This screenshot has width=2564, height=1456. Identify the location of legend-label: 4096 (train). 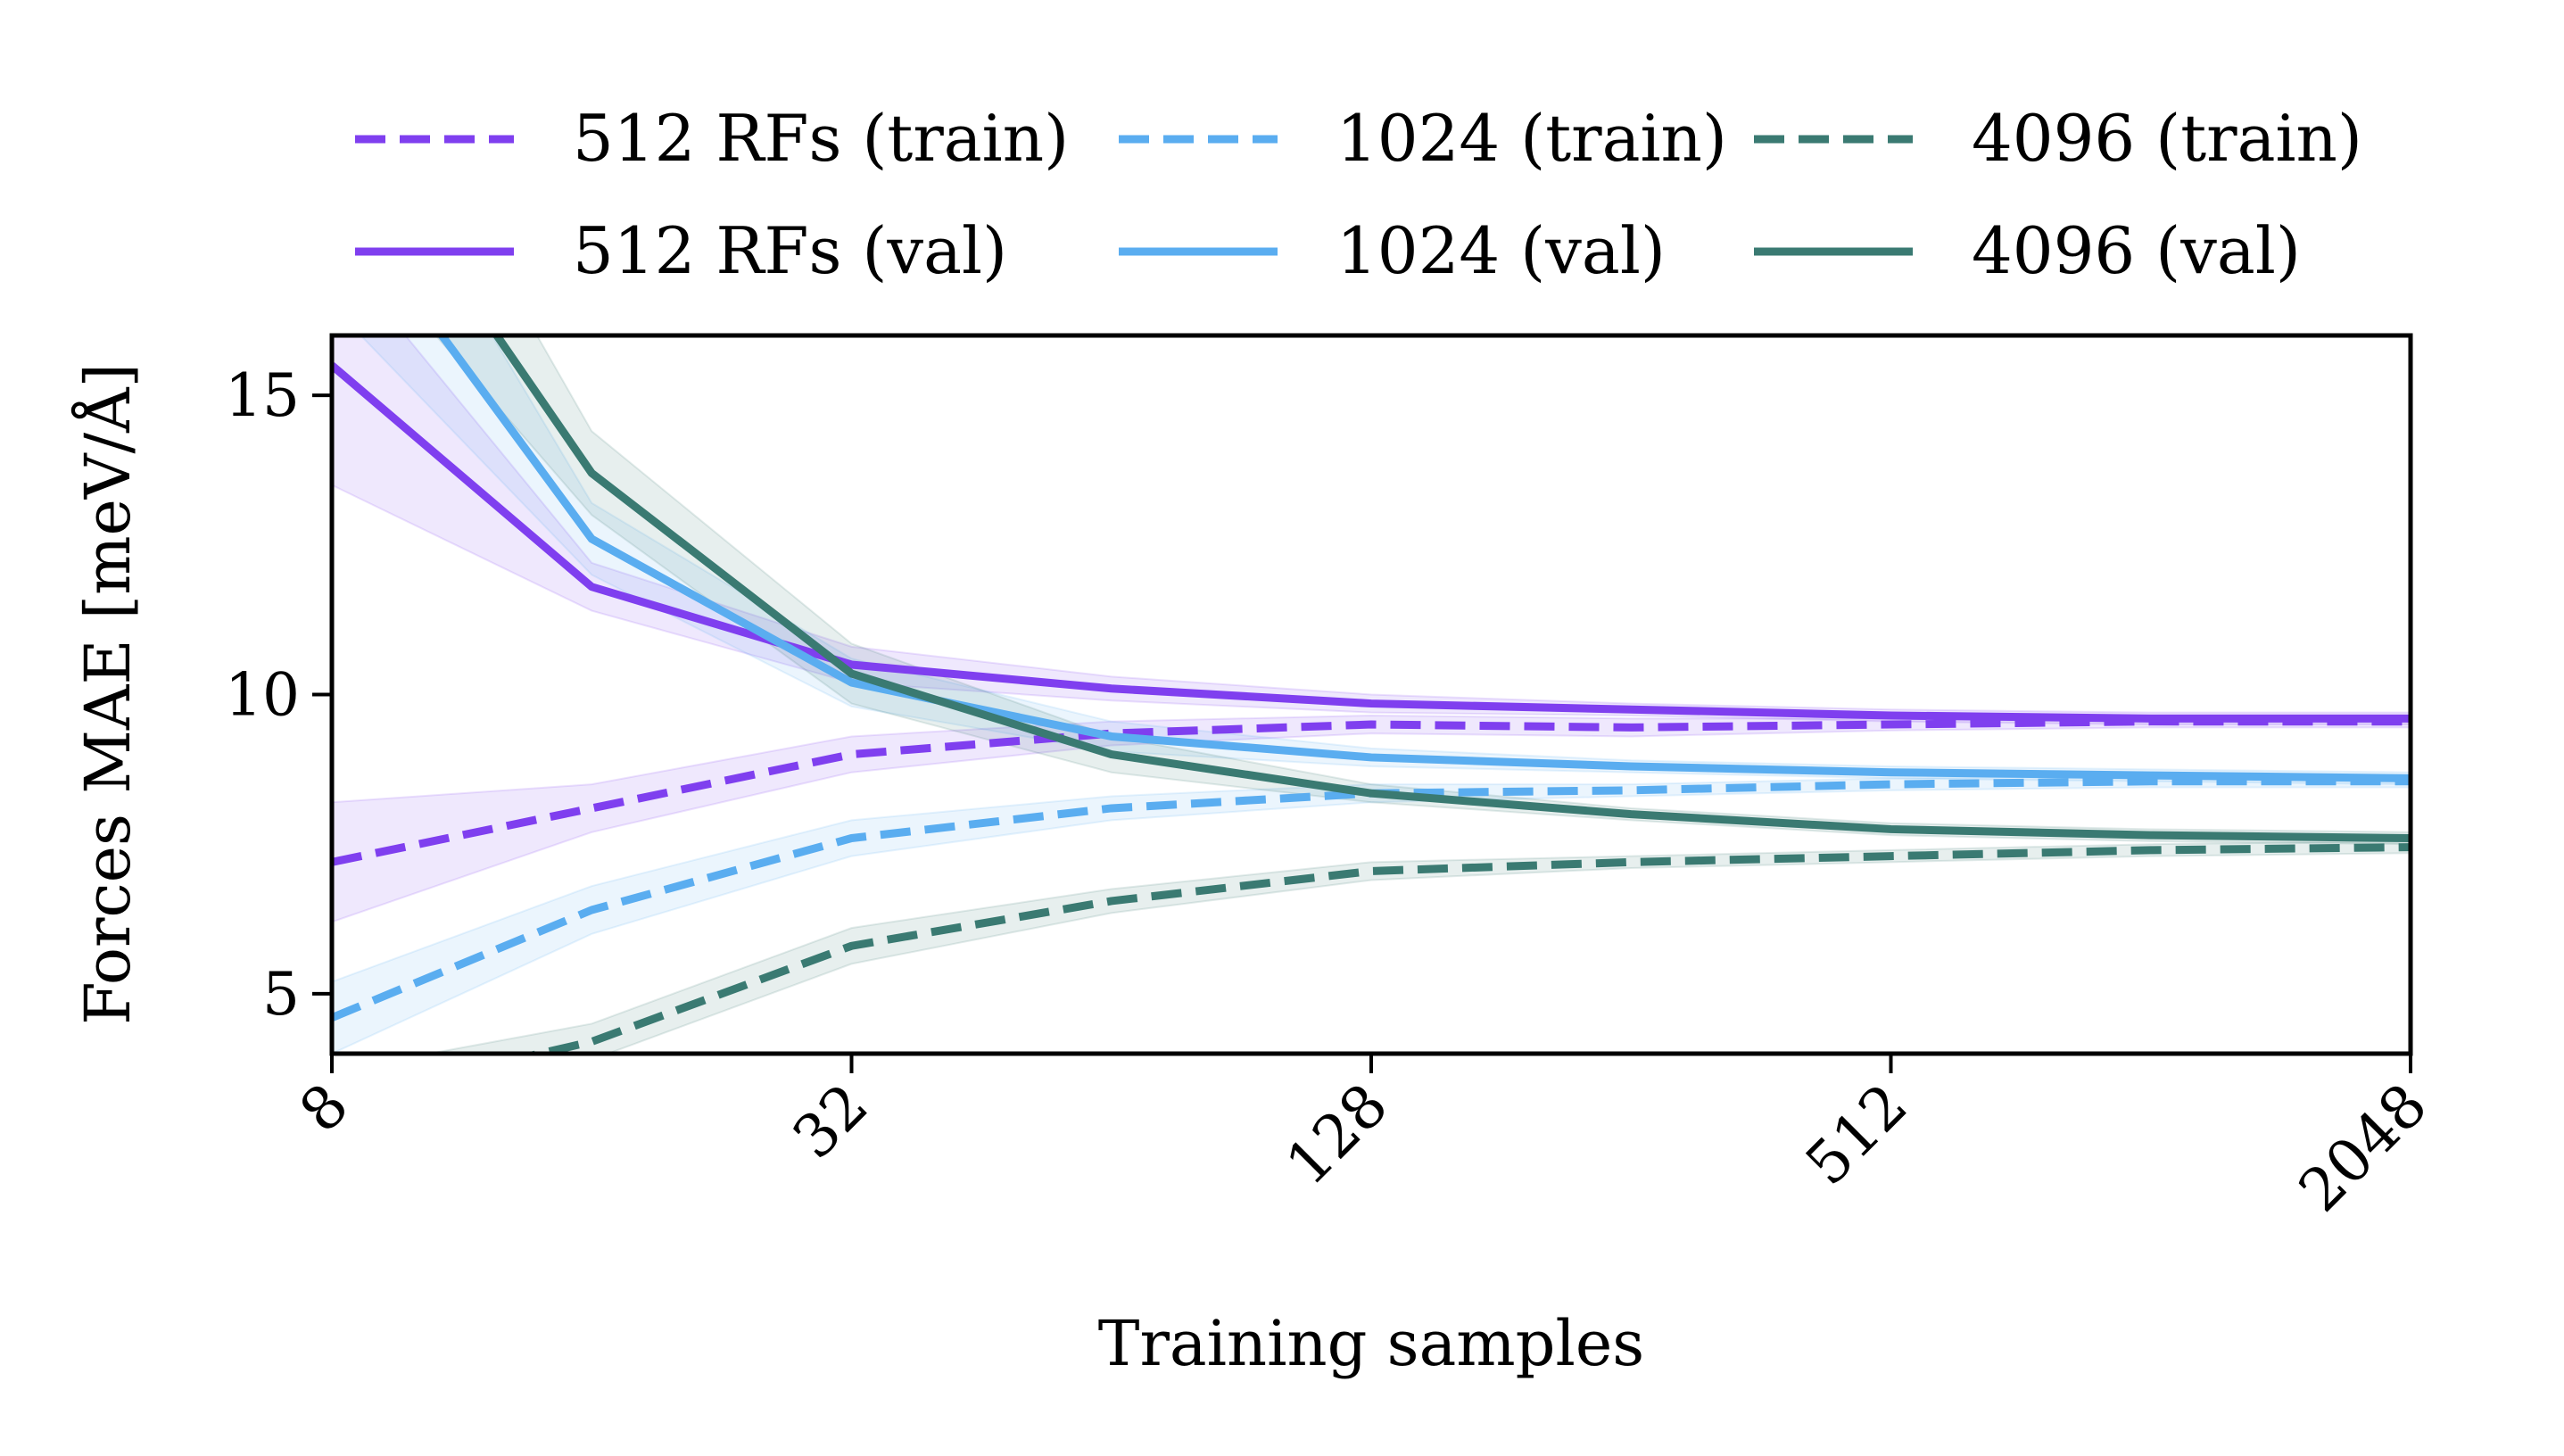
(2167, 138).